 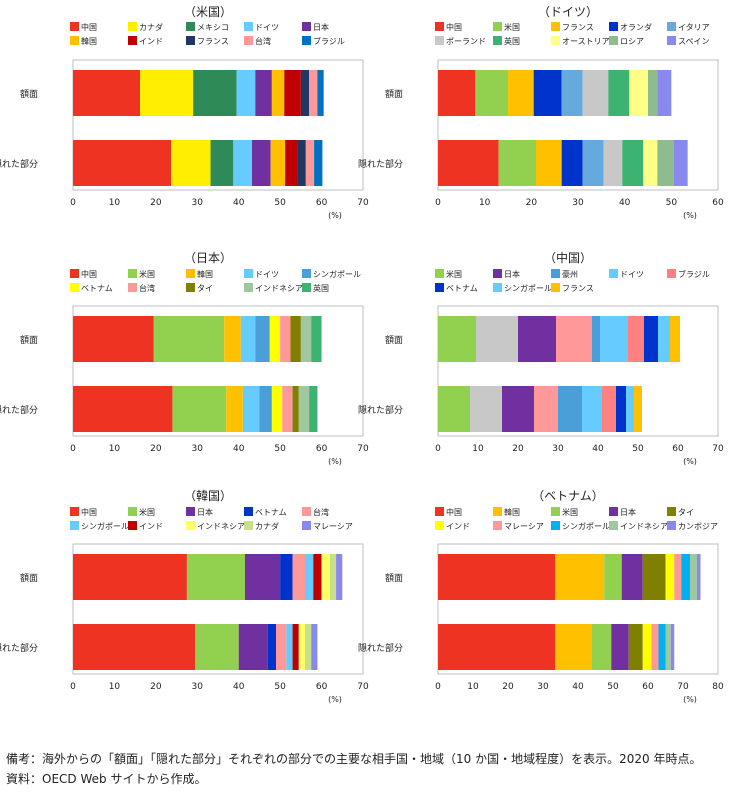 What do you see at coordinates (694, 274) in the screenshot?
I see `legend-label: ブラジル` at bounding box center [694, 274].